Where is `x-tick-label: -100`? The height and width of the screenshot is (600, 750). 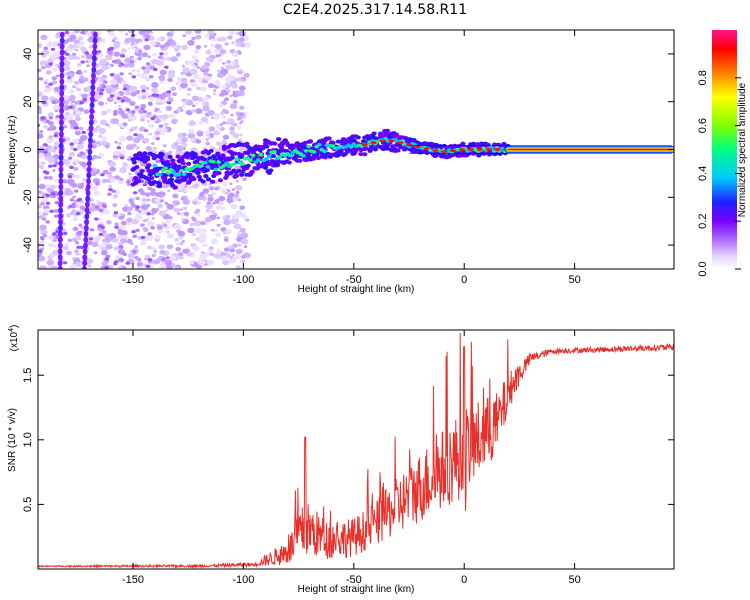
x-tick-label: -100 is located at coordinates (243, 280).